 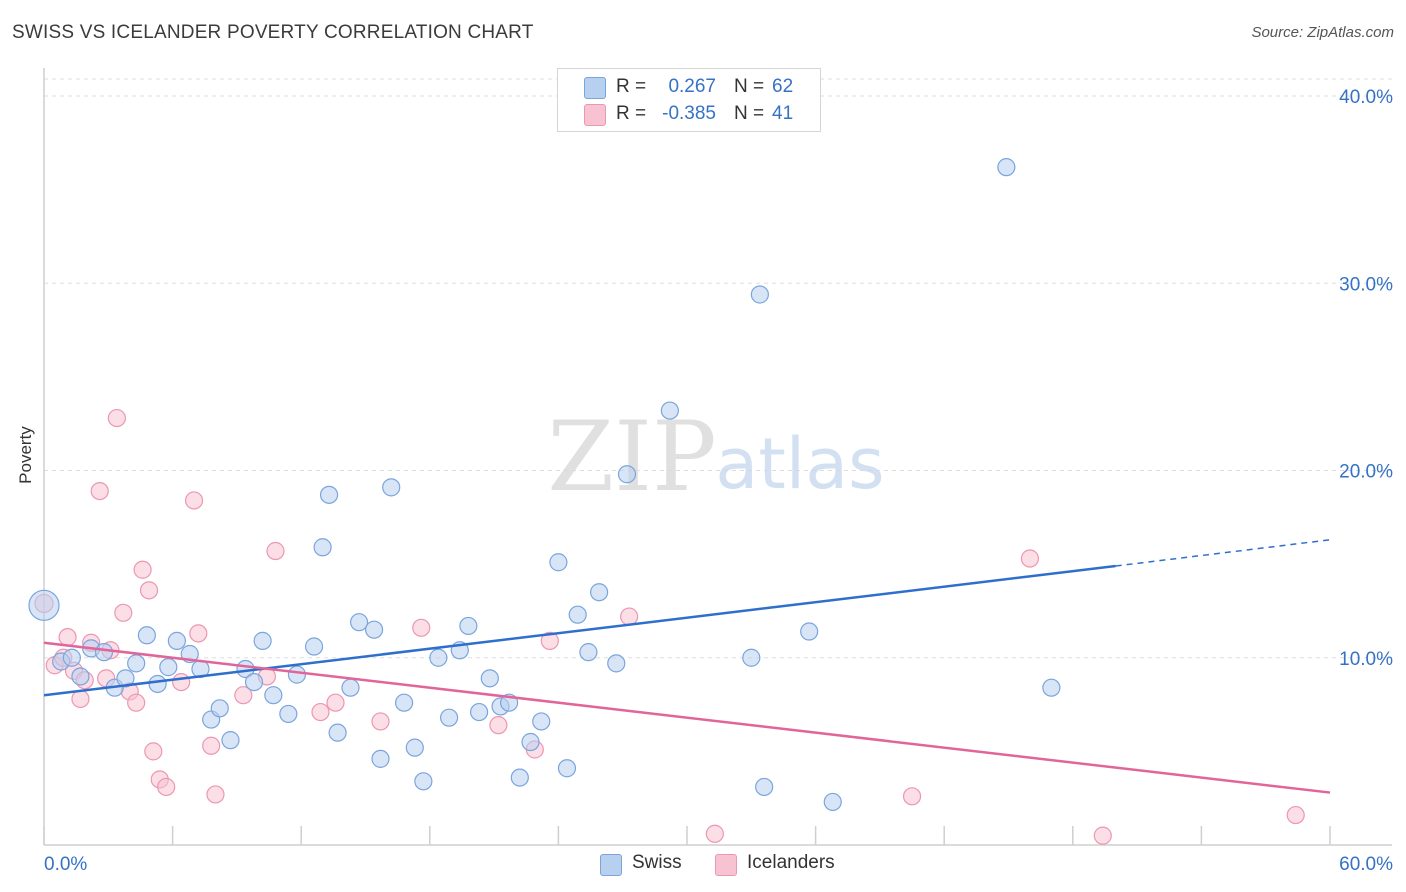 I want to click on watermark-atlas: atlas, so click(x=799, y=464).